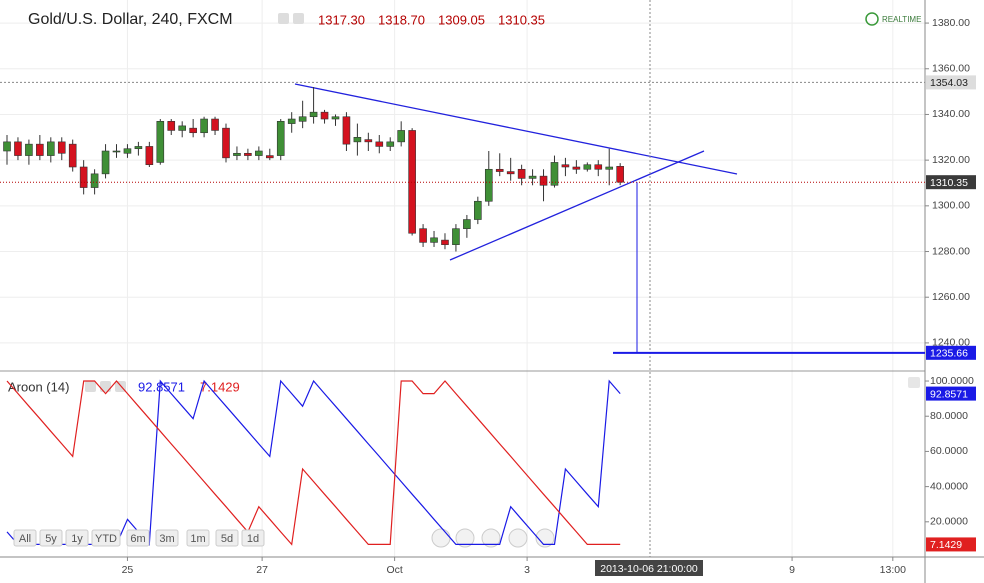  I want to click on y-tick-label: 80.0000, so click(949, 416).